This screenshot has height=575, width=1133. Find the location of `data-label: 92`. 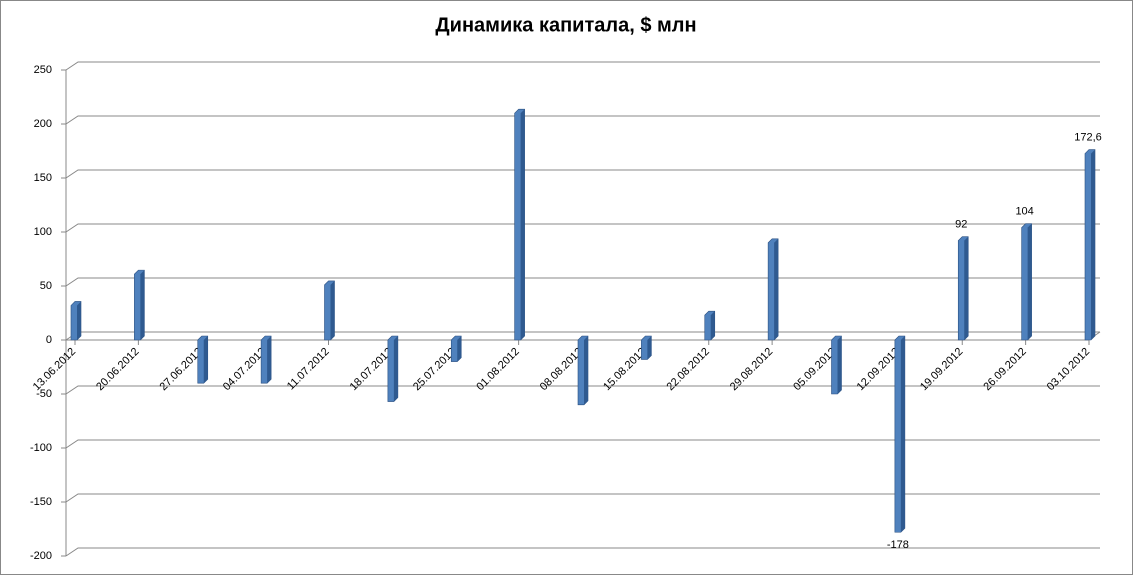

data-label: 92 is located at coordinates (961, 225).